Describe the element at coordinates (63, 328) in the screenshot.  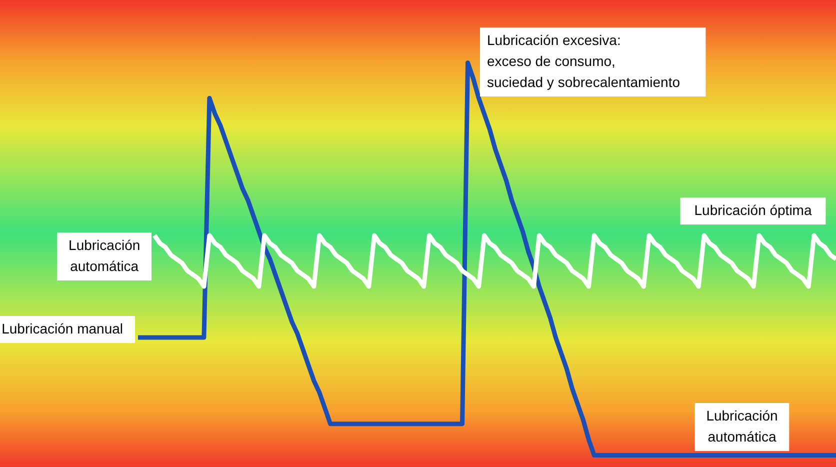
I see `series-label: Lubricación manual` at that location.